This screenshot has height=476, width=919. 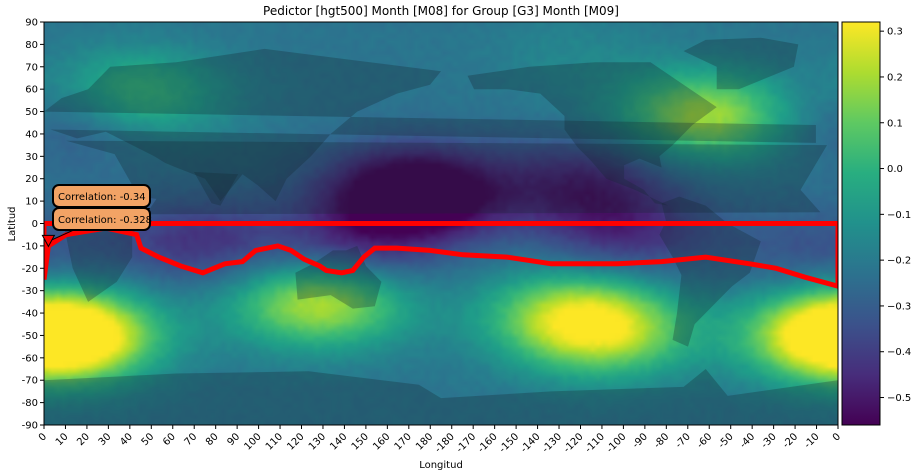 What do you see at coordinates (31, 90) in the screenshot?
I see `y-tick-label: 60` at bounding box center [31, 90].